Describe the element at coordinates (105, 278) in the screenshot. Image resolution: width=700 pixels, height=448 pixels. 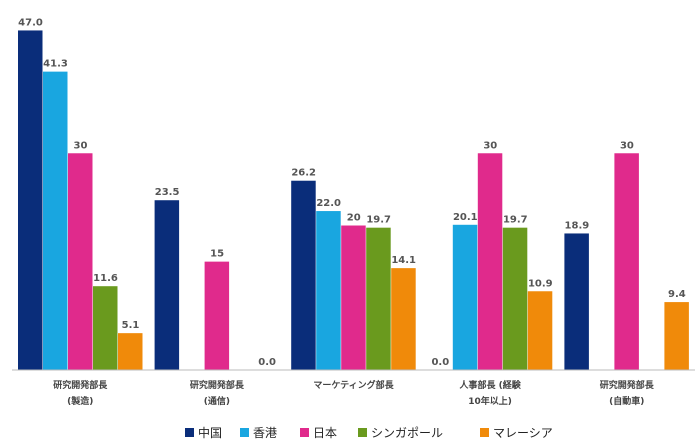
I see `data-label: 11.6` at that location.